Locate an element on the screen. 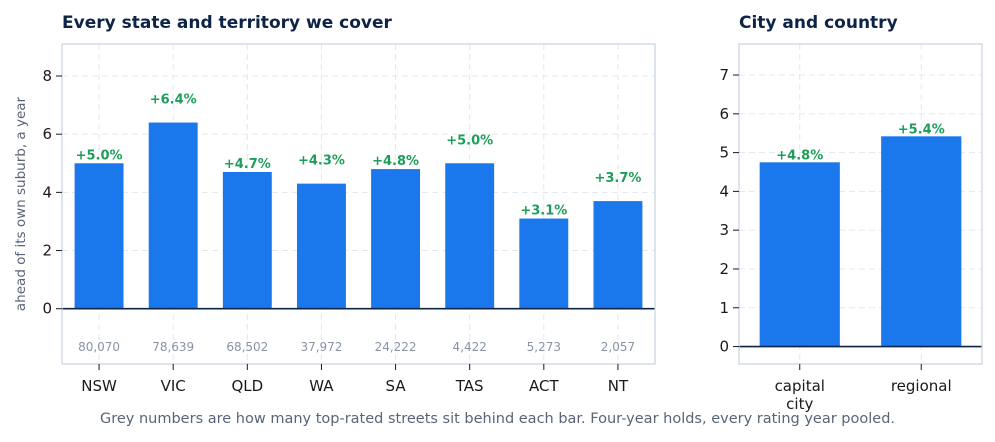  x-tick-label: VIC is located at coordinates (173, 386).